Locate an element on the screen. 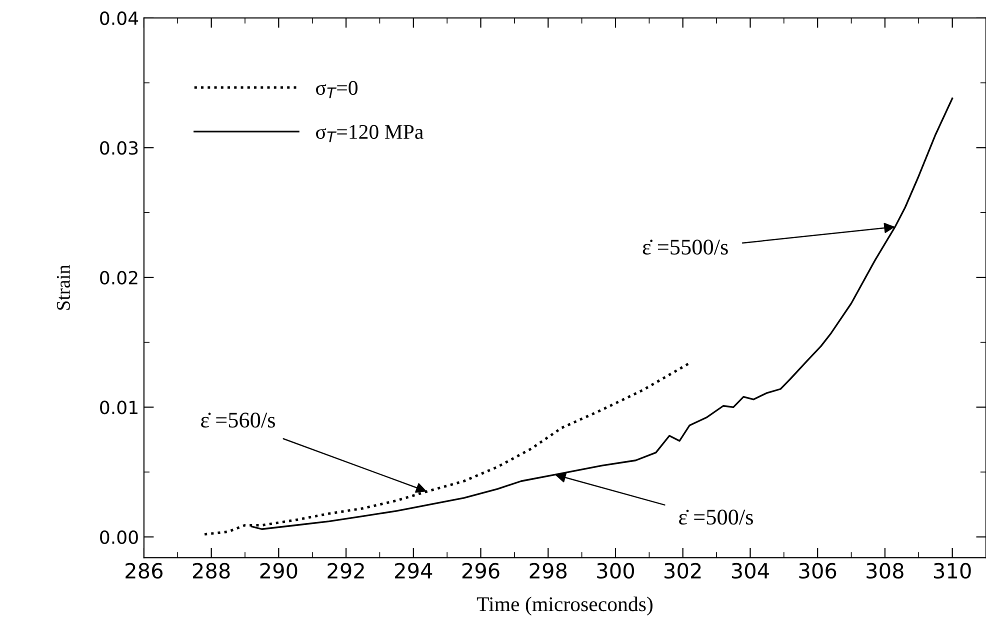 Image resolution: width=986 pixels, height=641 pixels. y-tick-label: 0.02 is located at coordinates (119, 277).